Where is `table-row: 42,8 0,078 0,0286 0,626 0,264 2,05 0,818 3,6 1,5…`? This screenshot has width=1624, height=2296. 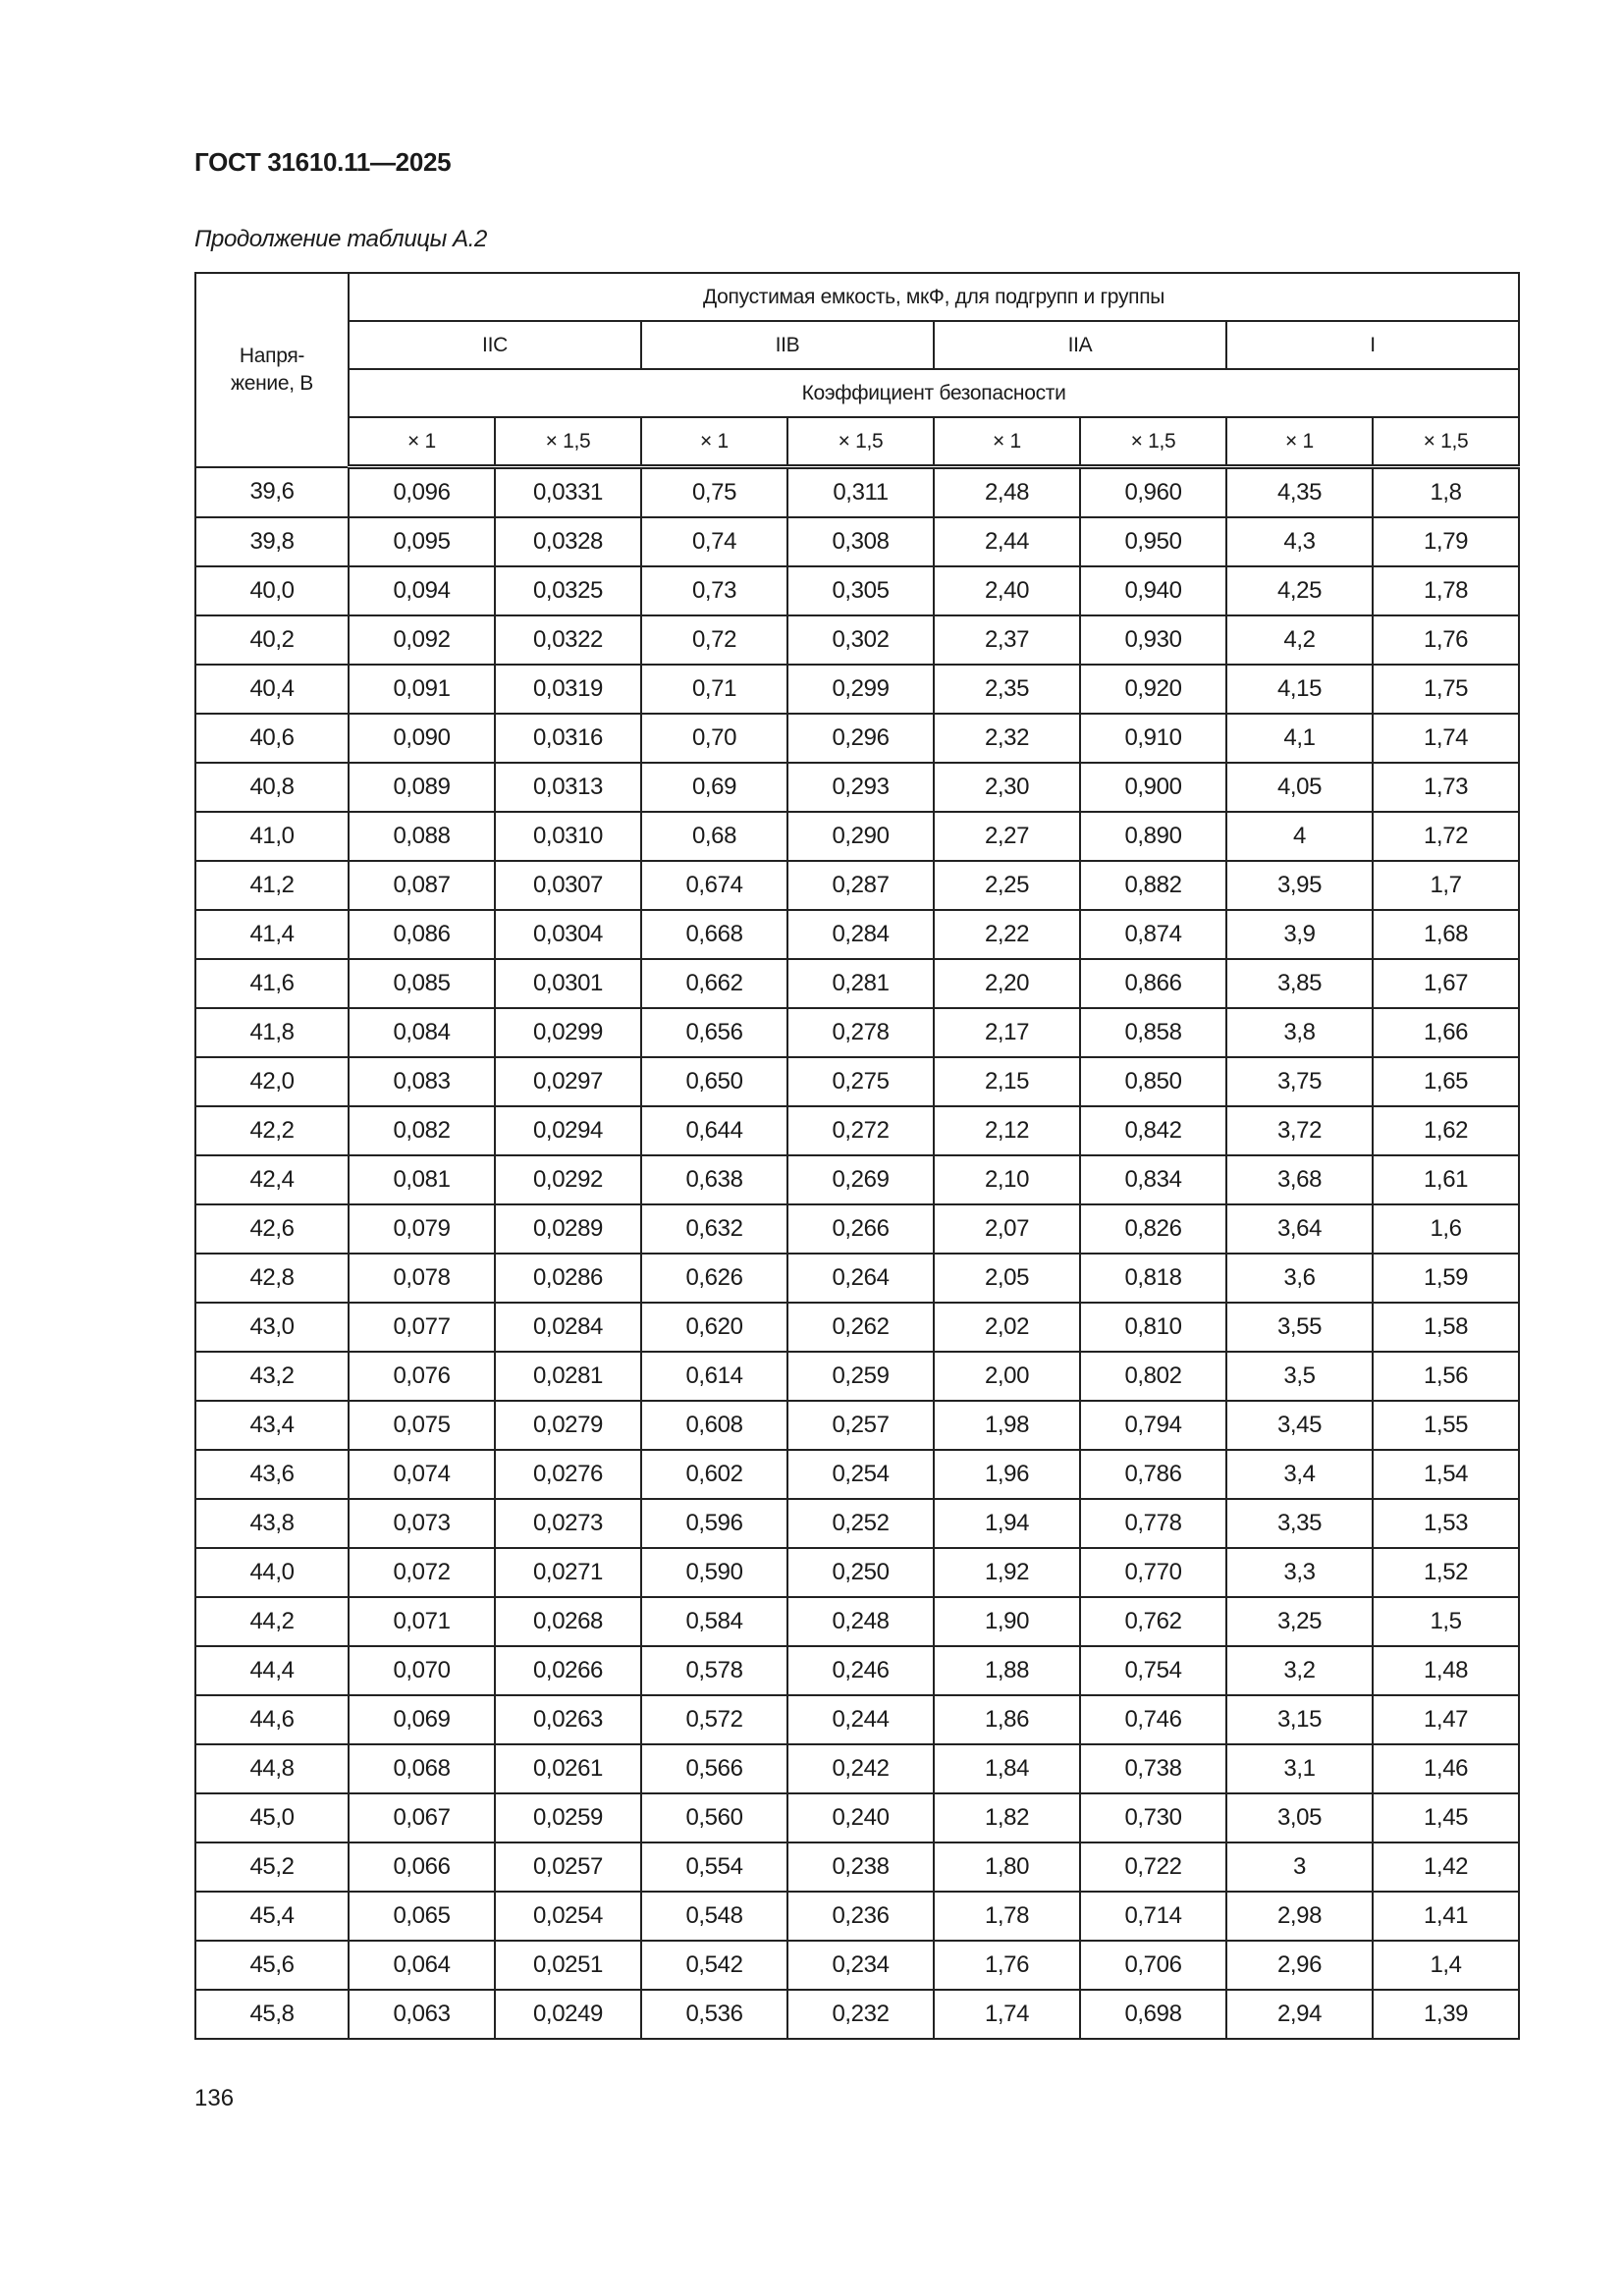
table-row: 42,8 0,078 0,0286 0,626 0,264 2,05 0,818 3,6 1,5… is located at coordinates (857, 1278).